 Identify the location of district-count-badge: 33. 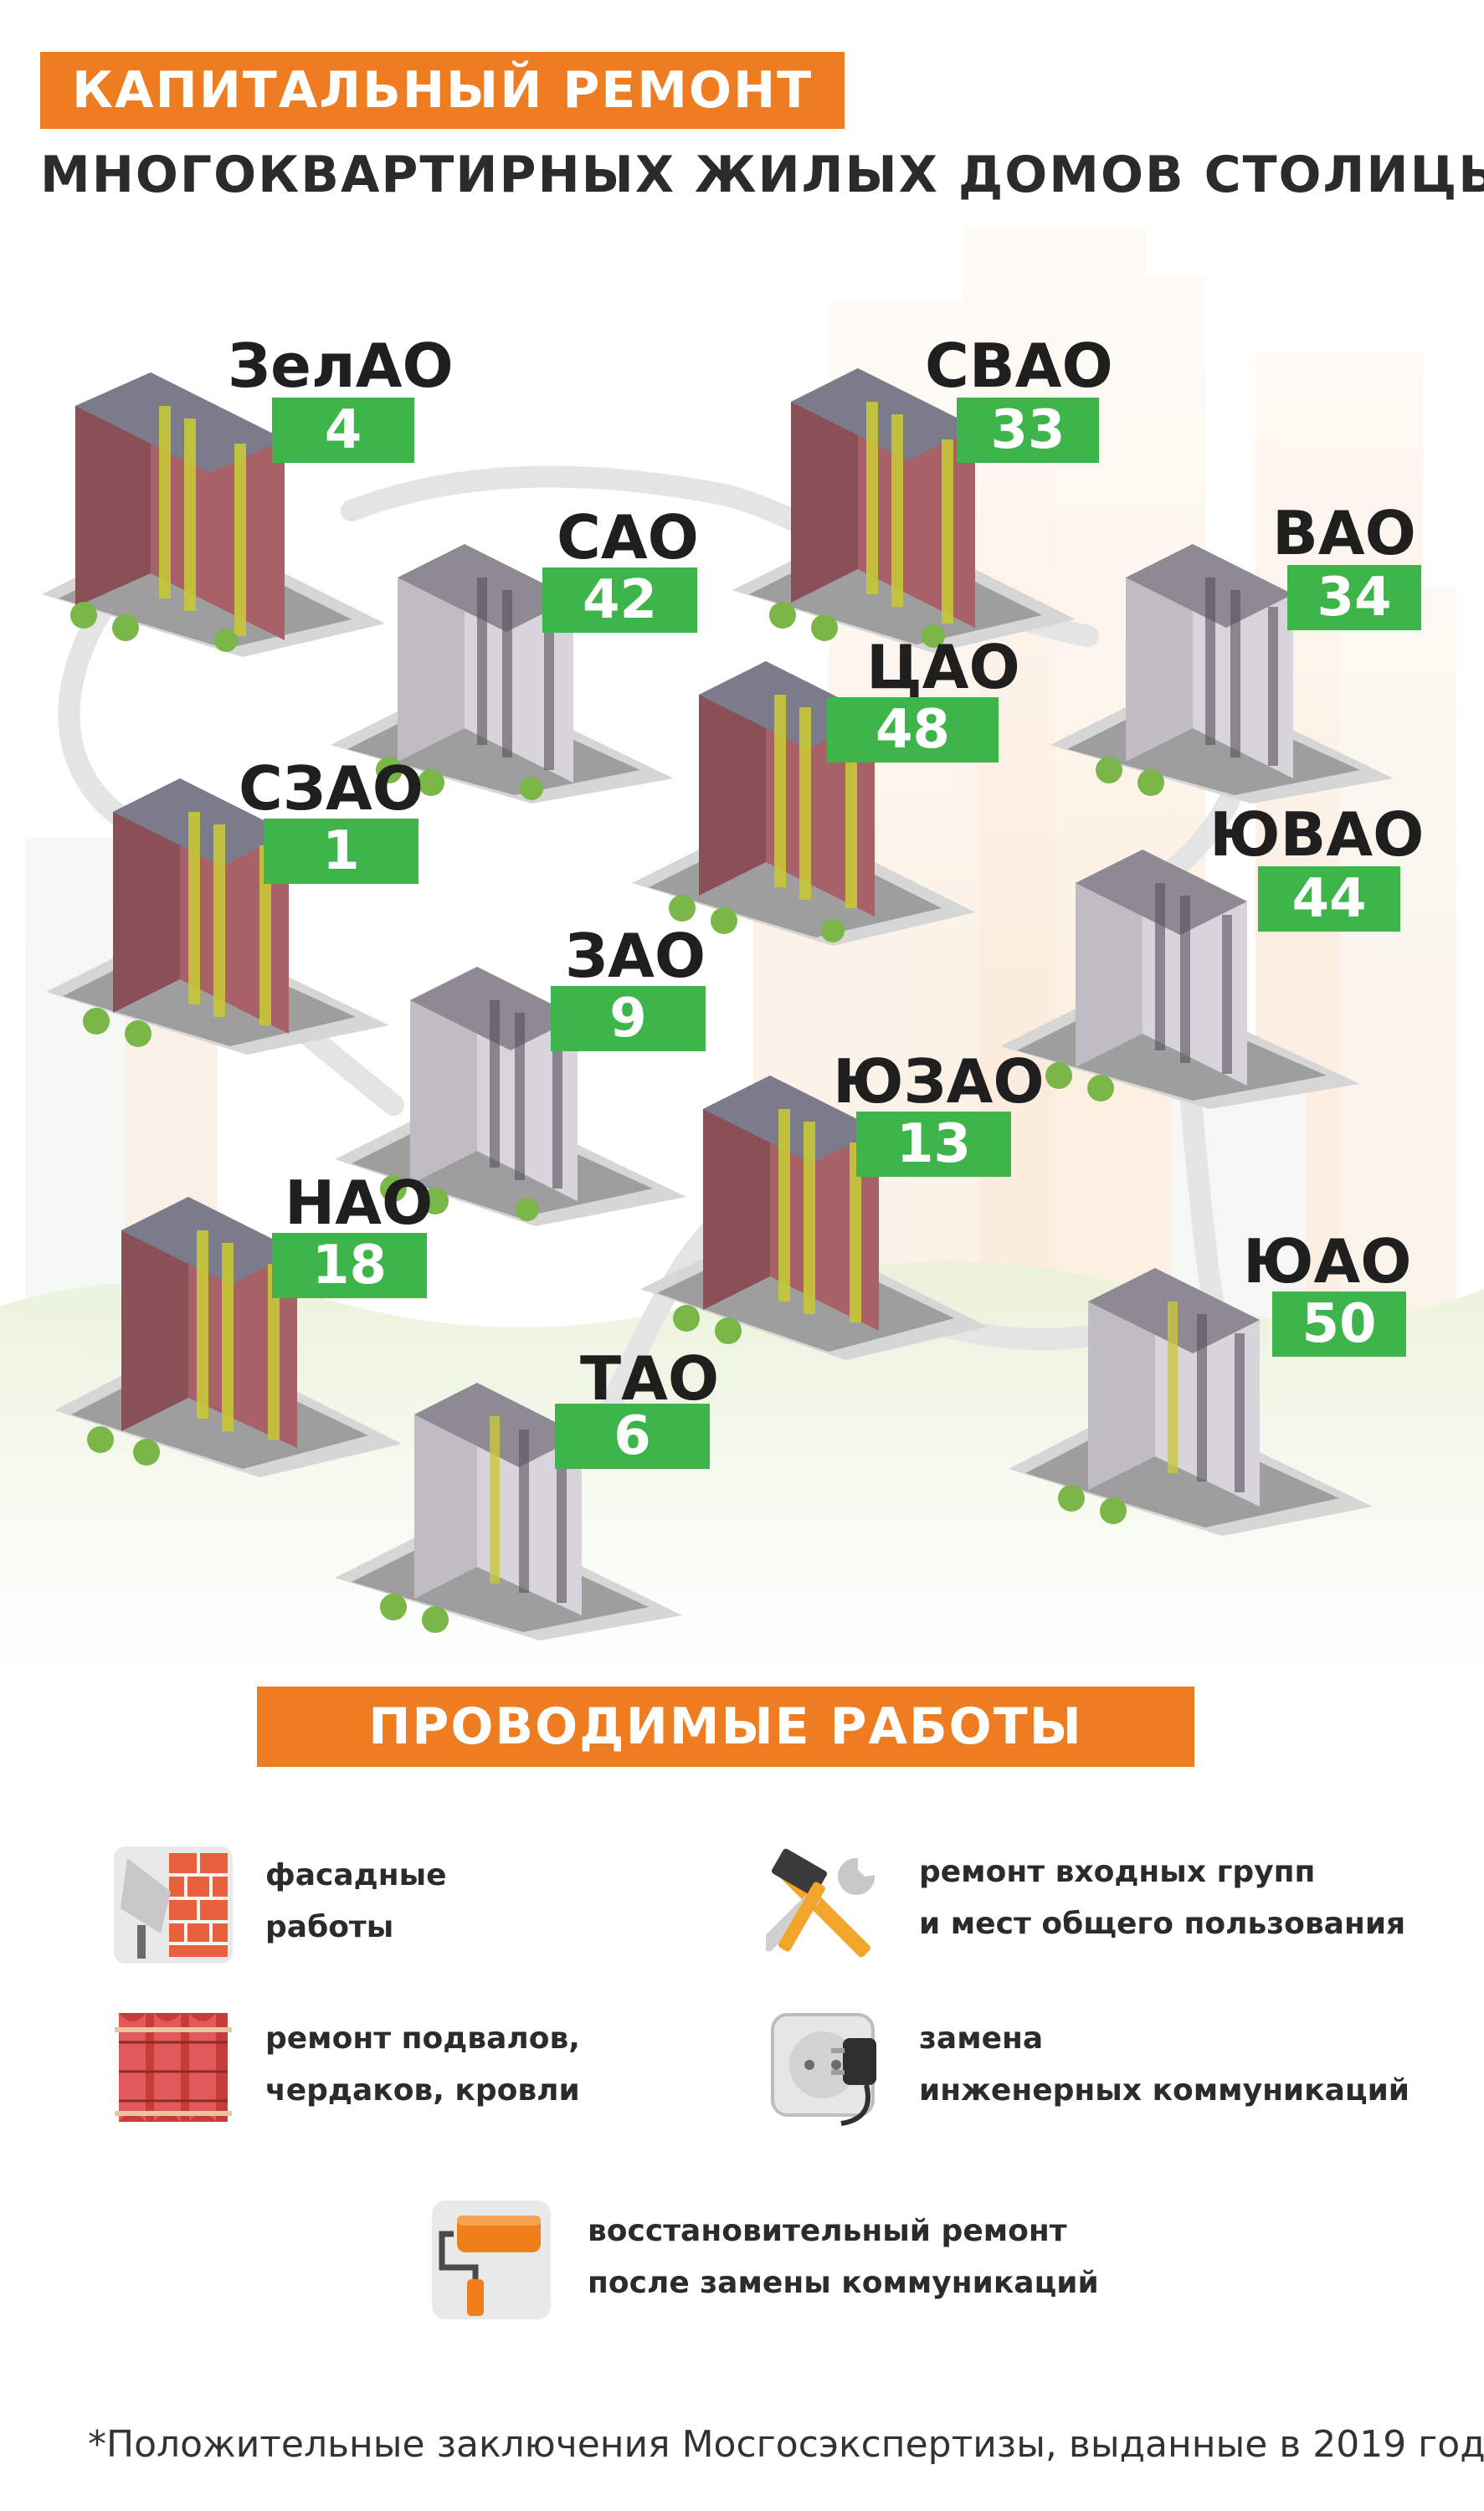
(1028, 430).